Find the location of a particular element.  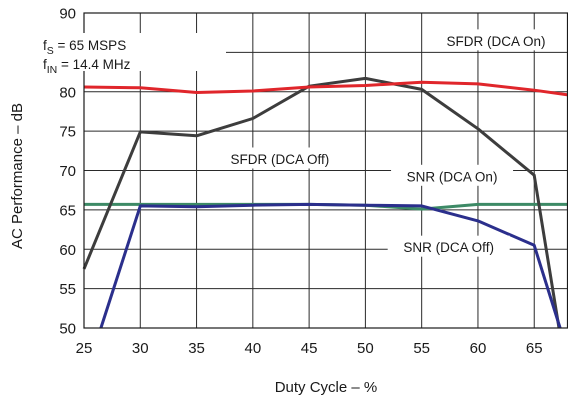

snr-dca-on-label-bg is located at coordinates (452, 175).